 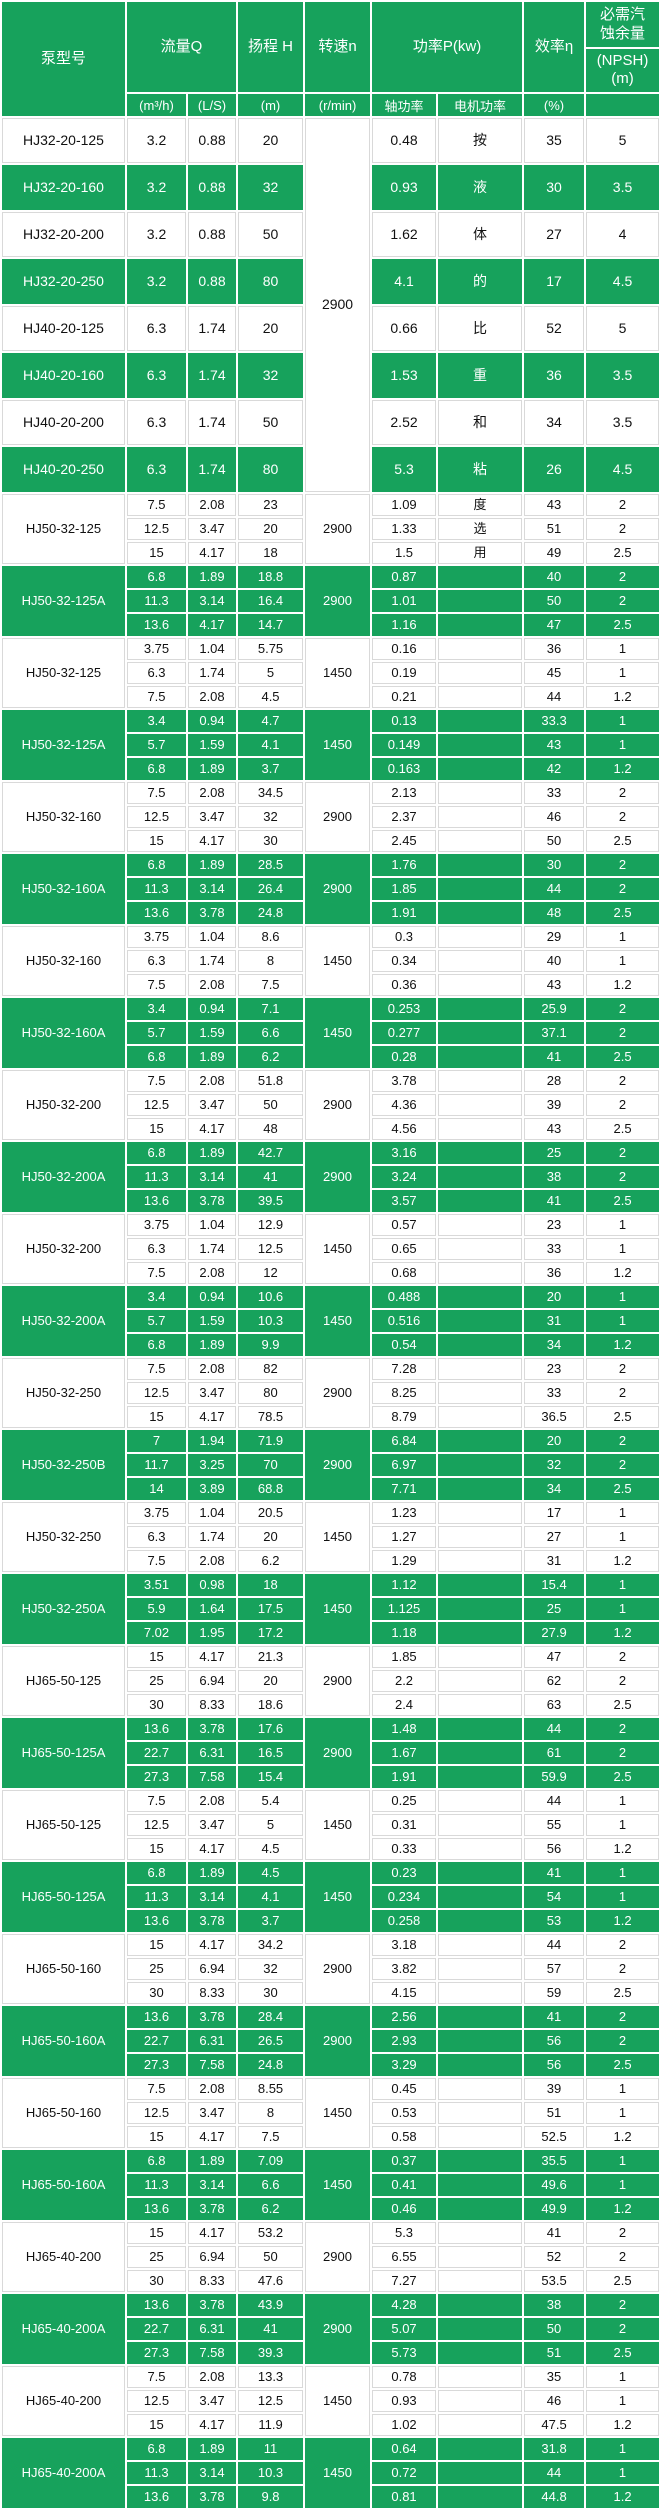 What do you see at coordinates (212, 2353) in the screenshot?
I see `cell-flow-ls: 7.58` at bounding box center [212, 2353].